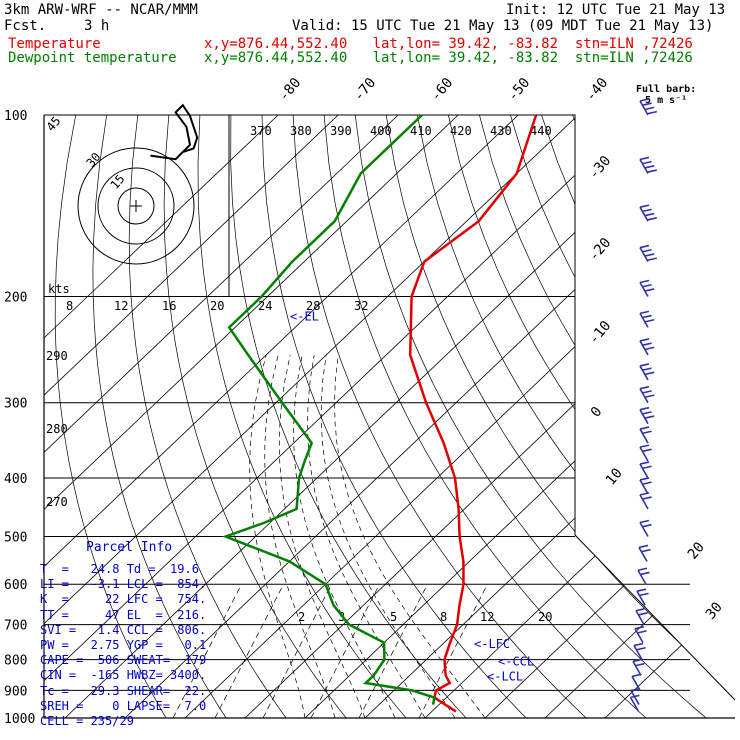 Image resolution: width=740 pixels, height=740 pixels. Describe the element at coordinates (94, 160) in the screenshot. I see `hodograph-ring-label: 30` at that location.